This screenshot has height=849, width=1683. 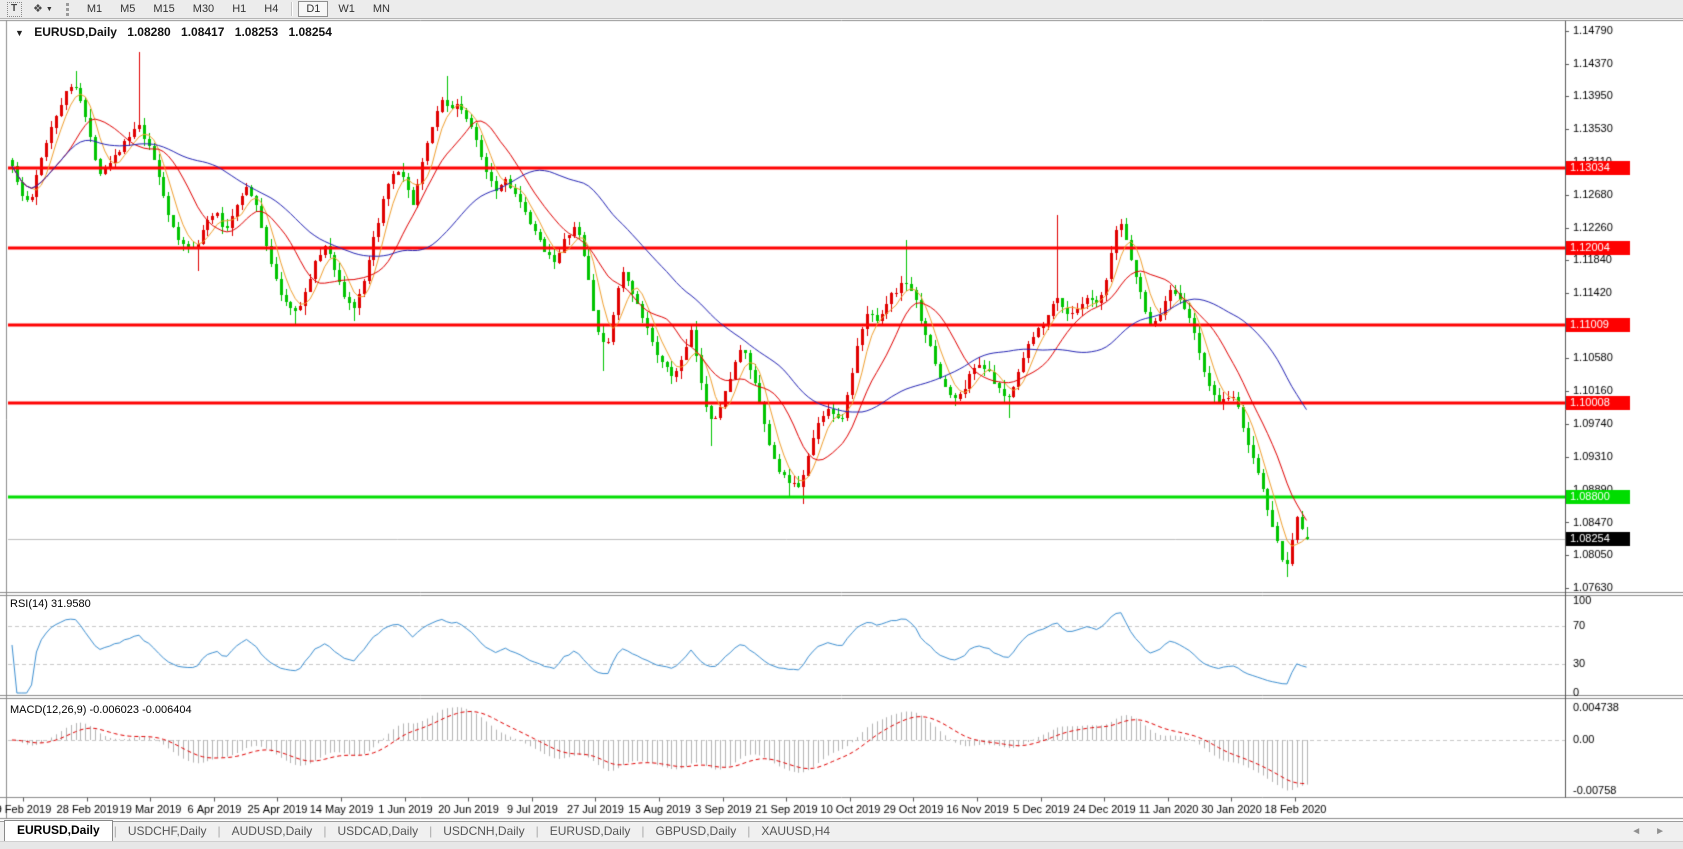 I want to click on tab-5-eurusd-daily: EURUSD,Daily, so click(x=590, y=831).